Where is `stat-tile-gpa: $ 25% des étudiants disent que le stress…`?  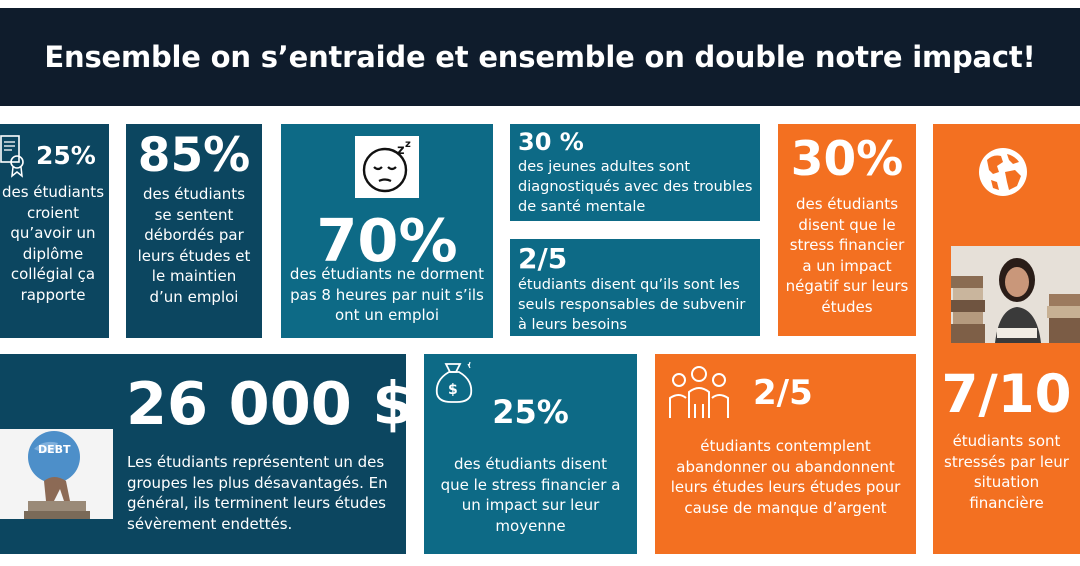 stat-tile-gpa: $ 25% des étudiants disent que le stress… is located at coordinates (530, 454).